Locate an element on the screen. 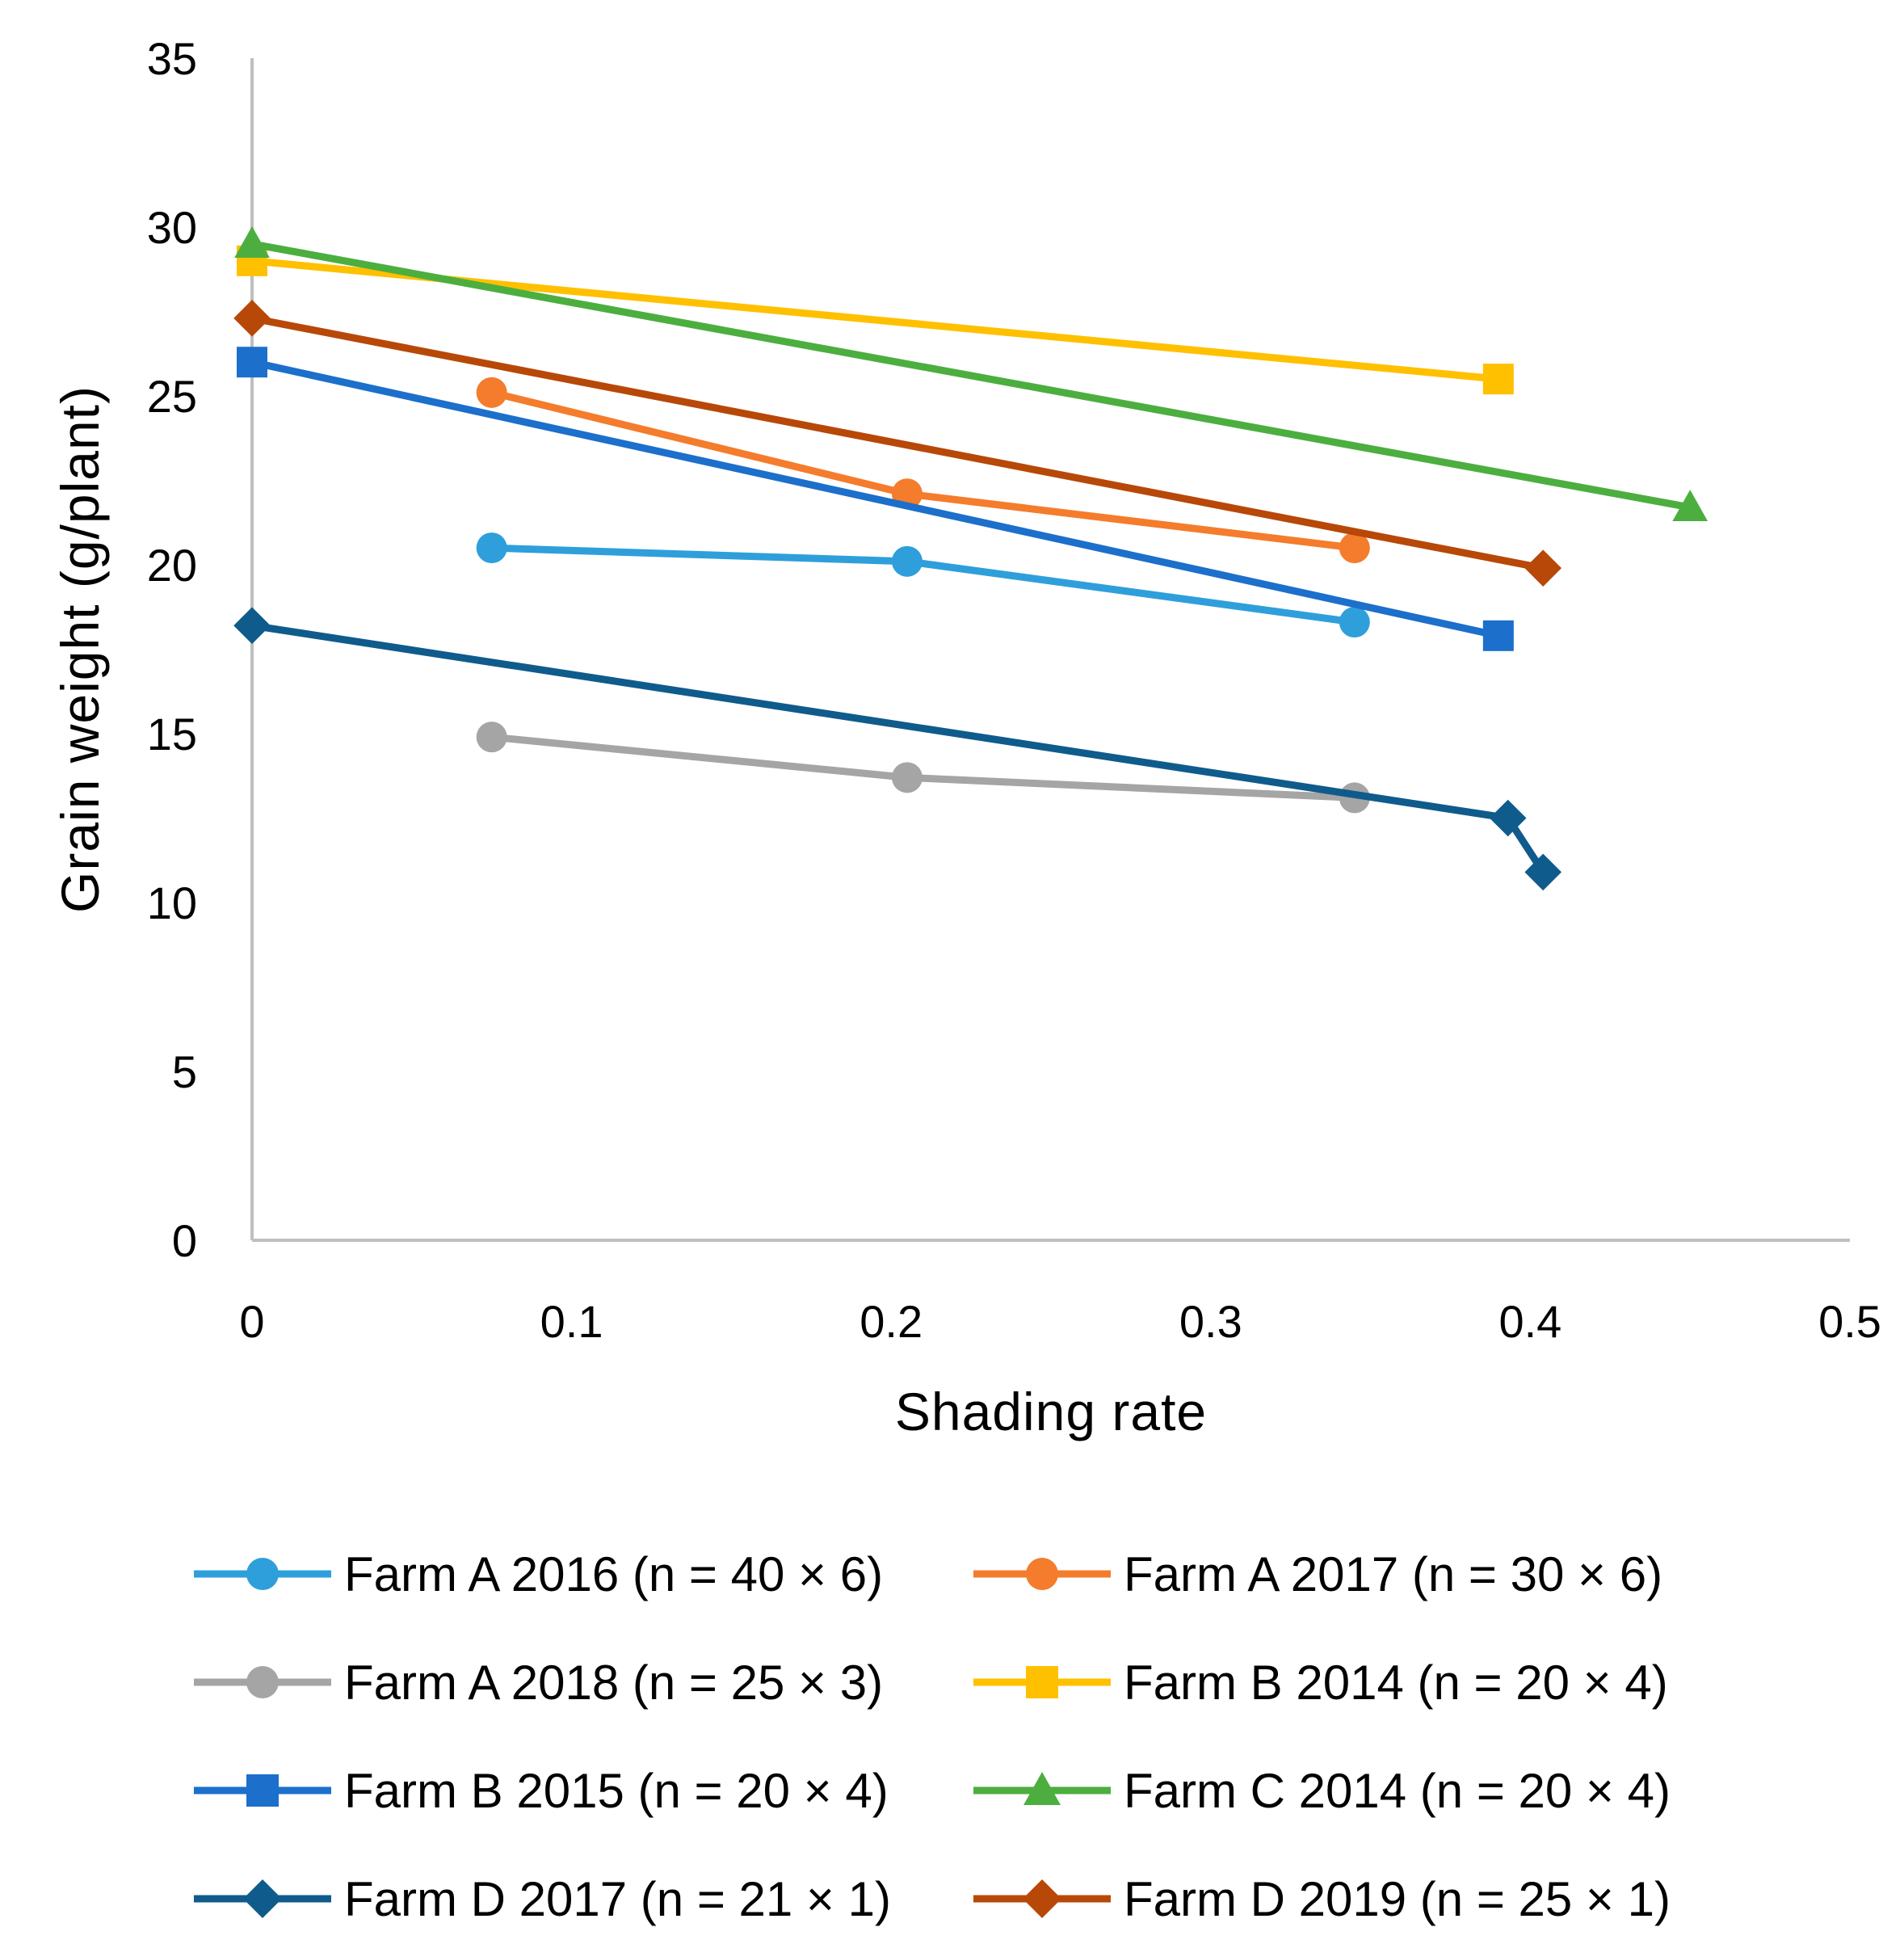 The width and height of the screenshot is (1904, 1944). x-tick-label: 0.1 is located at coordinates (571, 1321).